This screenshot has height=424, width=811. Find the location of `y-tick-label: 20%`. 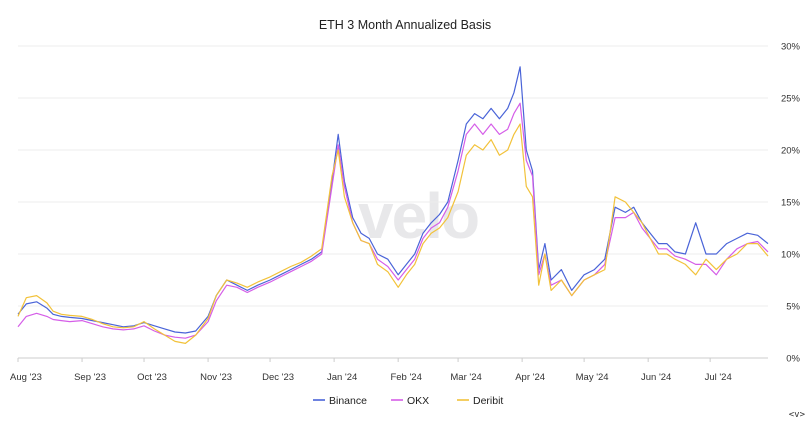

y-tick-label: 20% is located at coordinates (791, 151).